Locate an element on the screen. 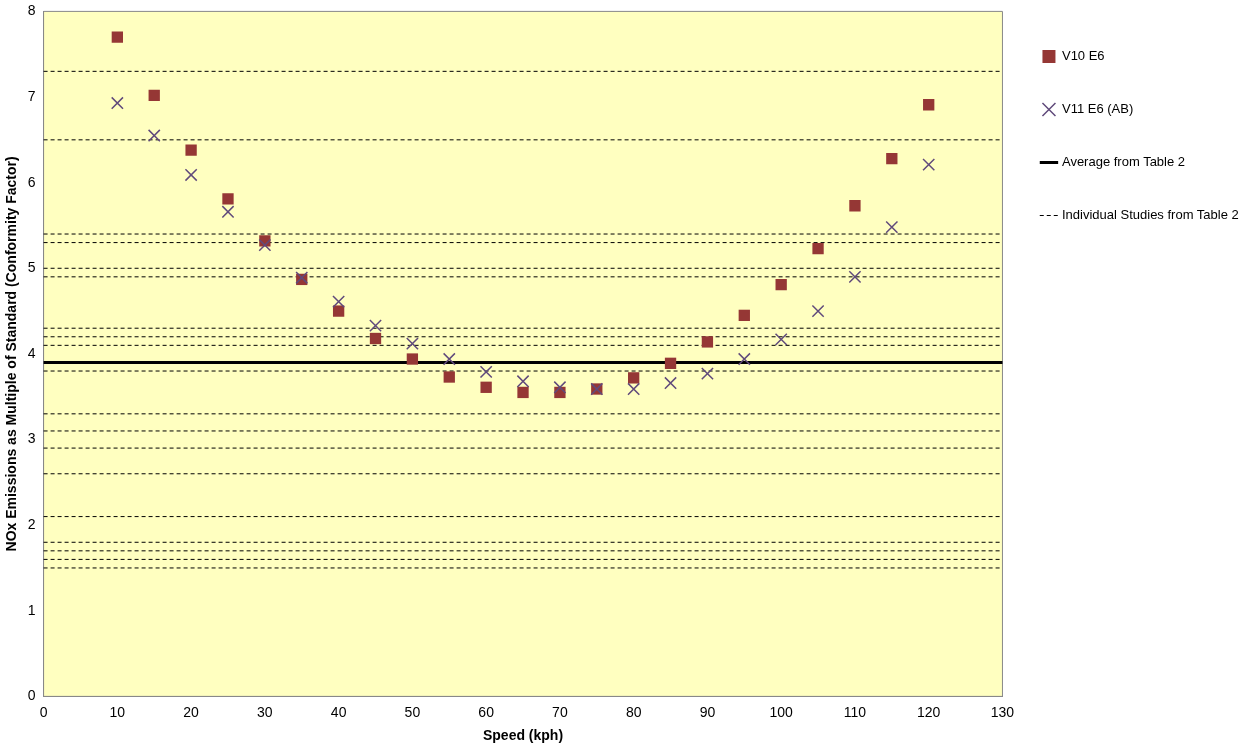  y-tick-label: 1 is located at coordinates (31, 609).